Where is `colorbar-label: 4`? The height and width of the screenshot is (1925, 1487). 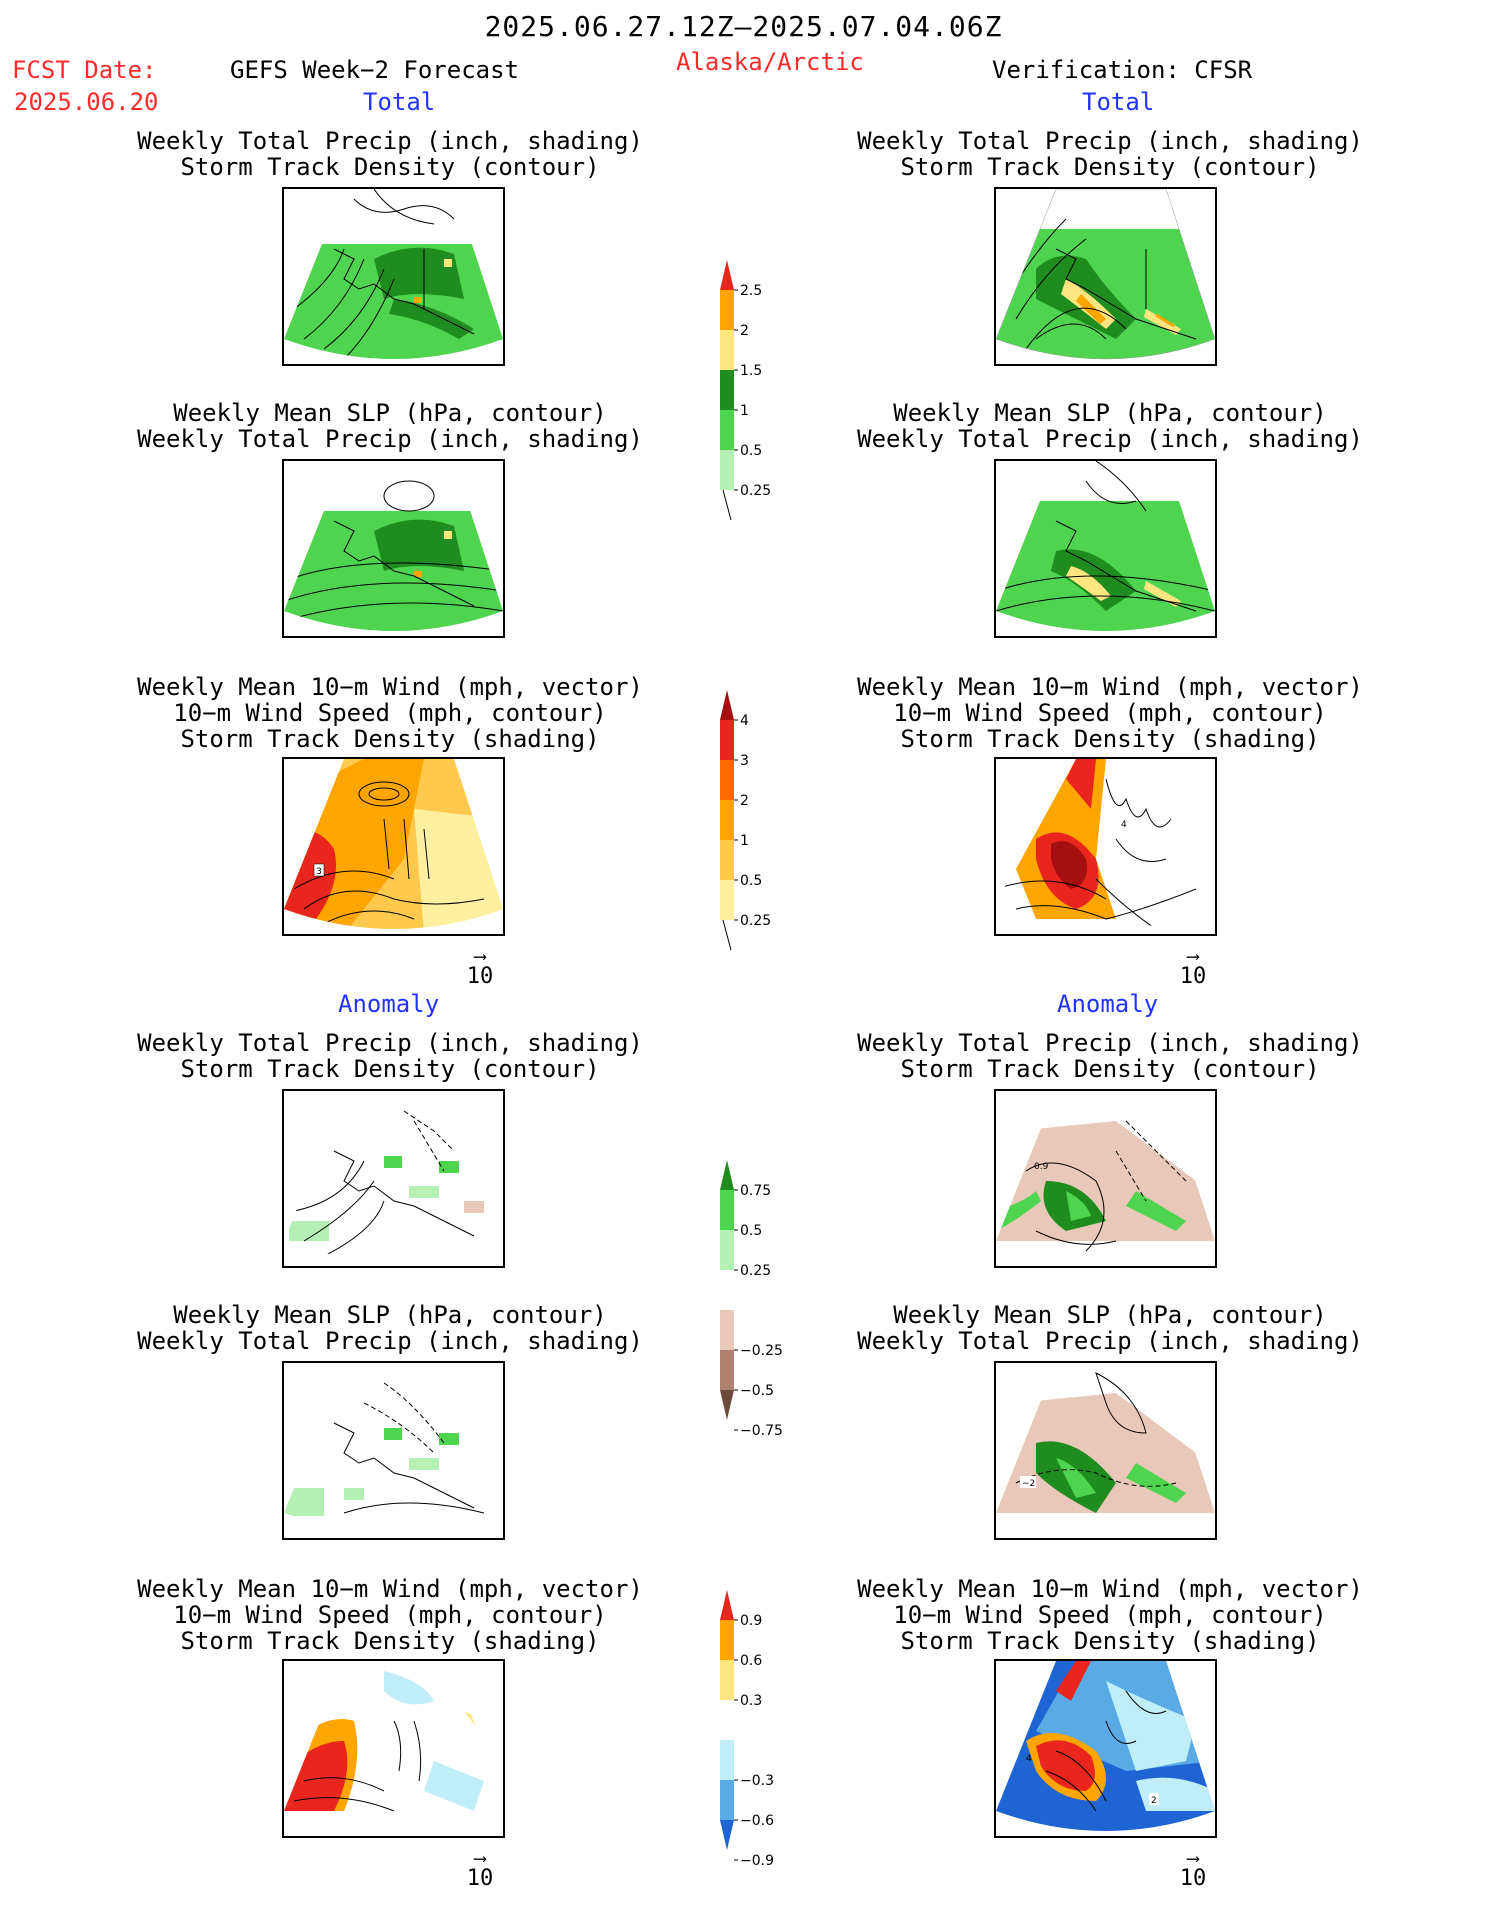
colorbar-label: 4 is located at coordinates (744, 721).